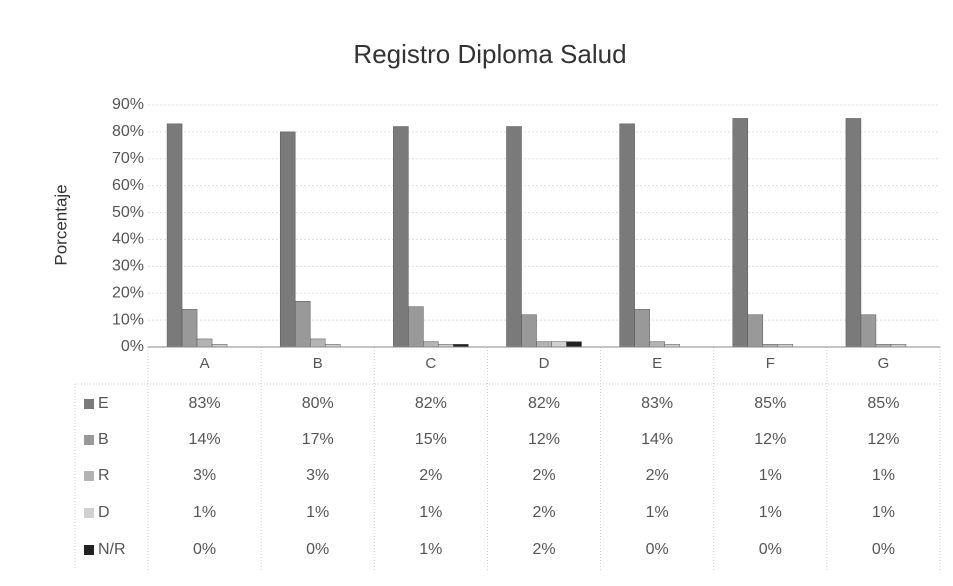 Image resolution: width=953 pixels, height=586 pixels. Describe the element at coordinates (128, 319) in the screenshot. I see `y-tick-label: 10%` at that location.